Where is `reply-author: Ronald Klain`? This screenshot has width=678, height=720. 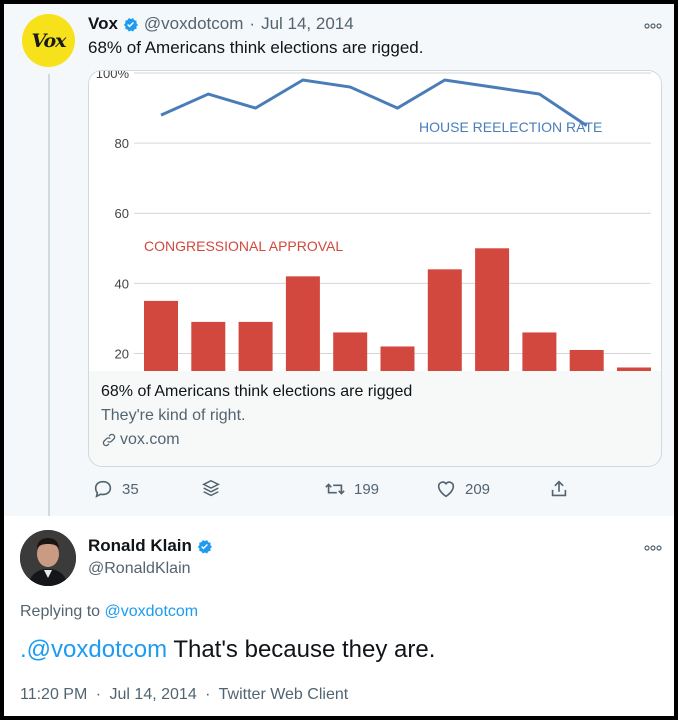 reply-author: Ronald Klain is located at coordinates (153, 546).